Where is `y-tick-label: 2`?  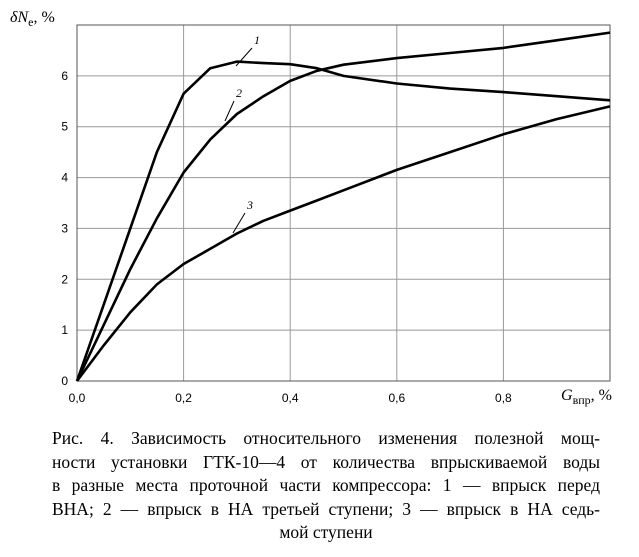 y-tick-label: 2 is located at coordinates (64, 279).